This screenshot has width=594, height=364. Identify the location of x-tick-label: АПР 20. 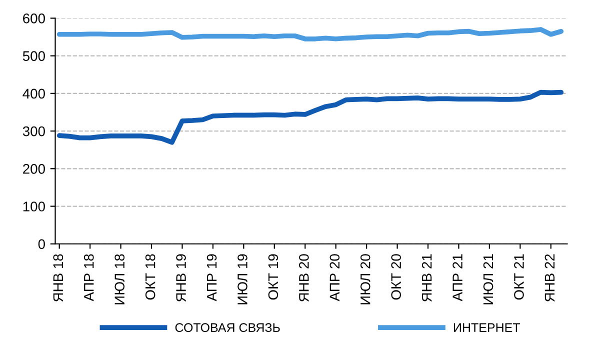
(335, 278).